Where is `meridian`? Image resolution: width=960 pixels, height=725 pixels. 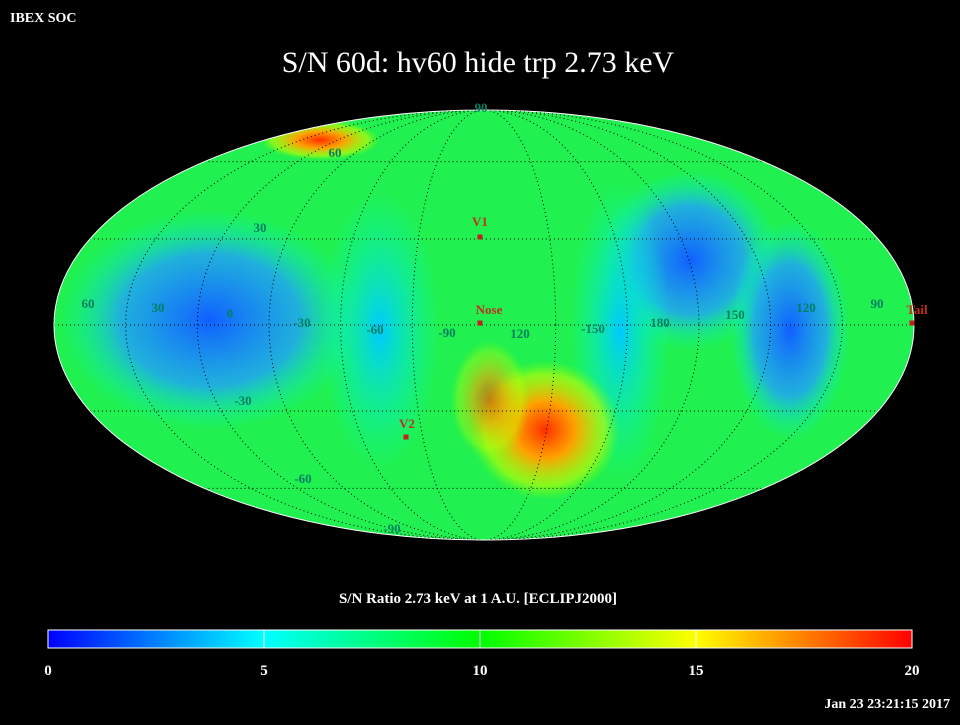
meridian is located at coordinates (484, 325).